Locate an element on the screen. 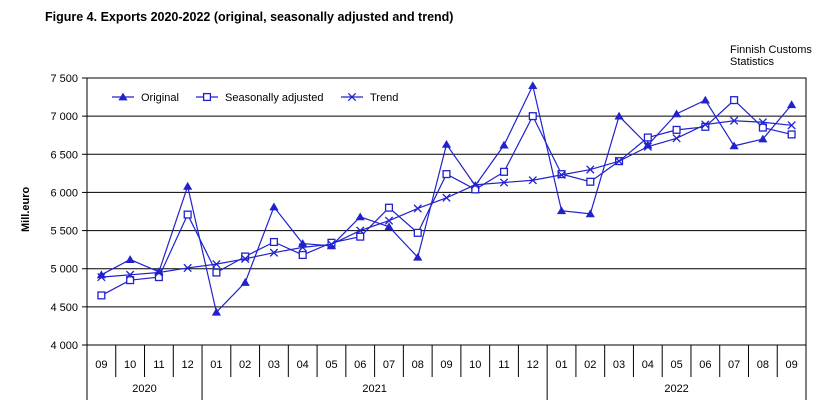 The height and width of the screenshot is (416, 831). svg-text: 7 000 is located at coordinates (64, 117).